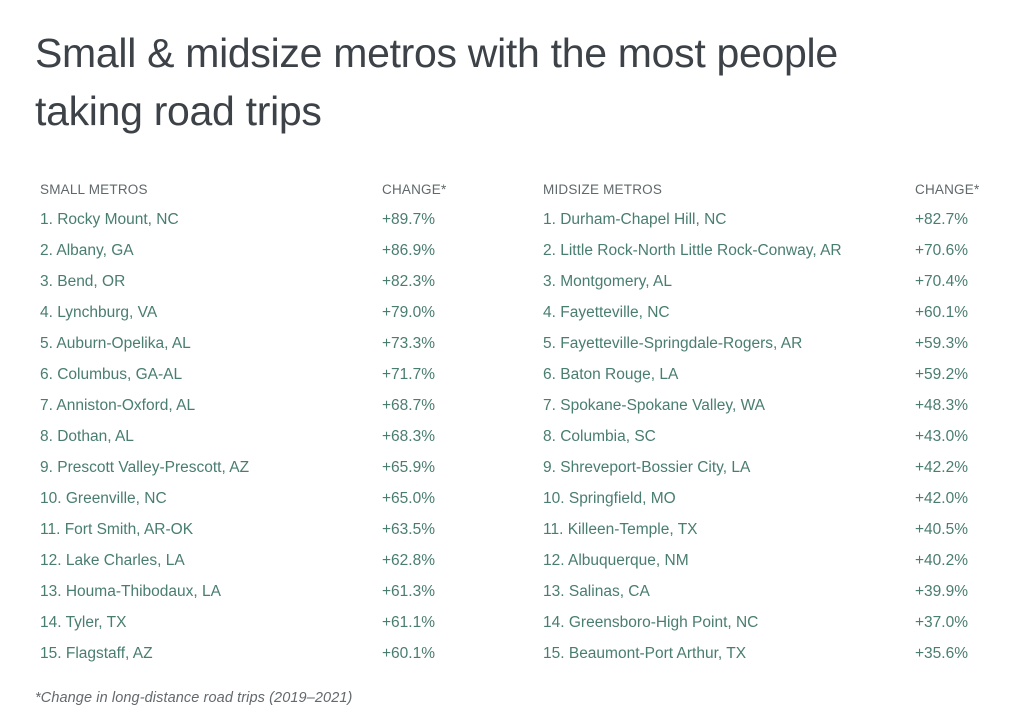 Image resolution: width=1024 pixels, height=715 pixels. I want to click on metro-name: 14. Tyler, TX, so click(83, 622).